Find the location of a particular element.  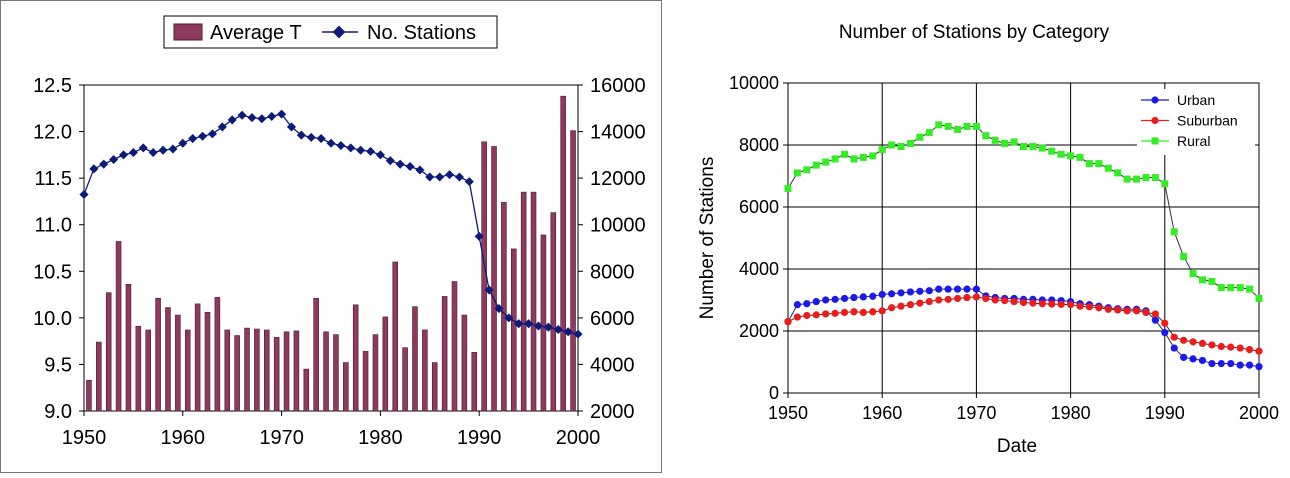

right-y-tick-label: 2000 is located at coordinates (612, 412).